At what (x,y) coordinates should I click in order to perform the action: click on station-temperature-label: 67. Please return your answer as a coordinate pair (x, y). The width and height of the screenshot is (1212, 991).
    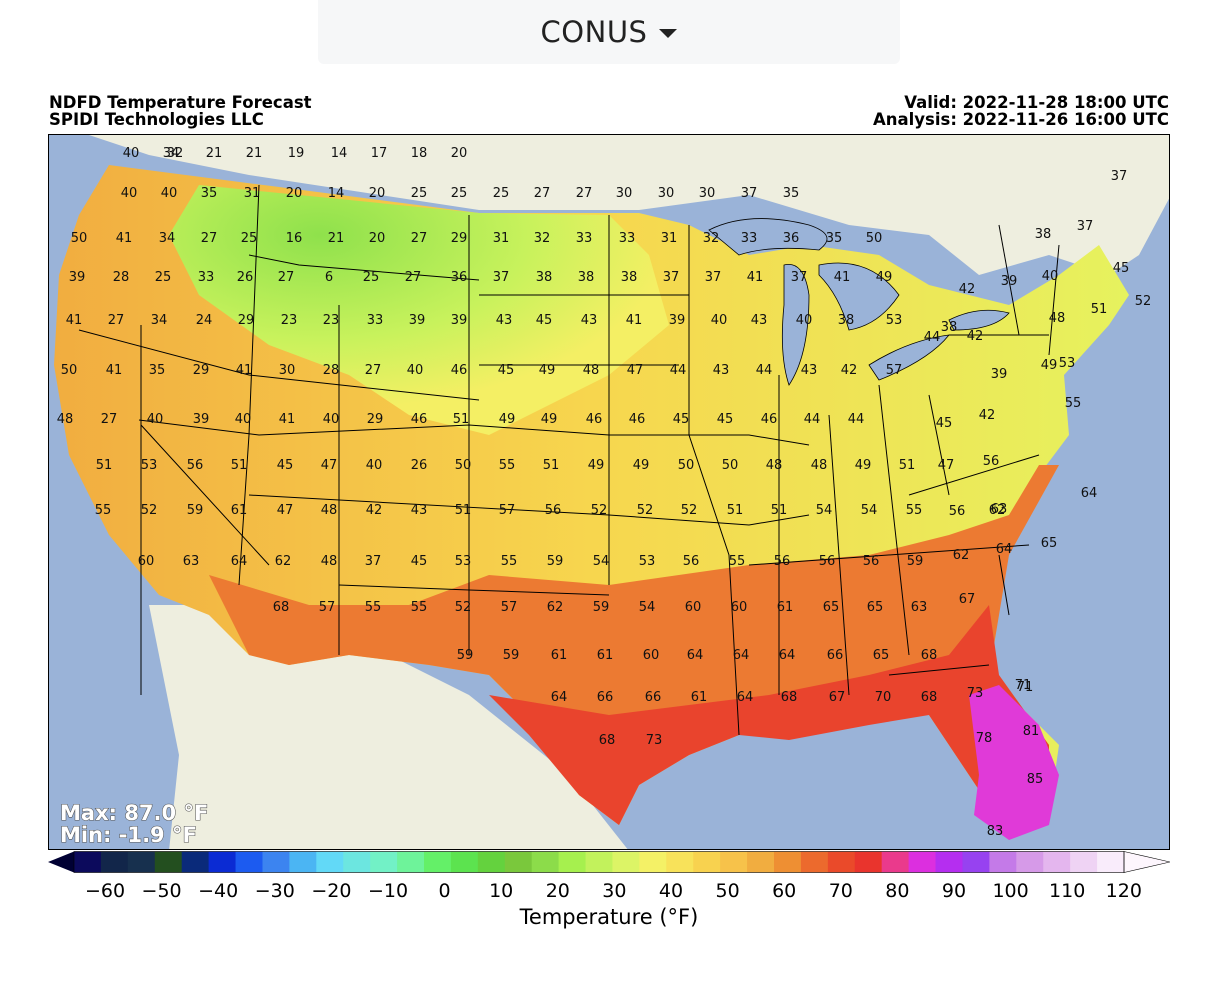
    Looking at the image, I should click on (967, 599).